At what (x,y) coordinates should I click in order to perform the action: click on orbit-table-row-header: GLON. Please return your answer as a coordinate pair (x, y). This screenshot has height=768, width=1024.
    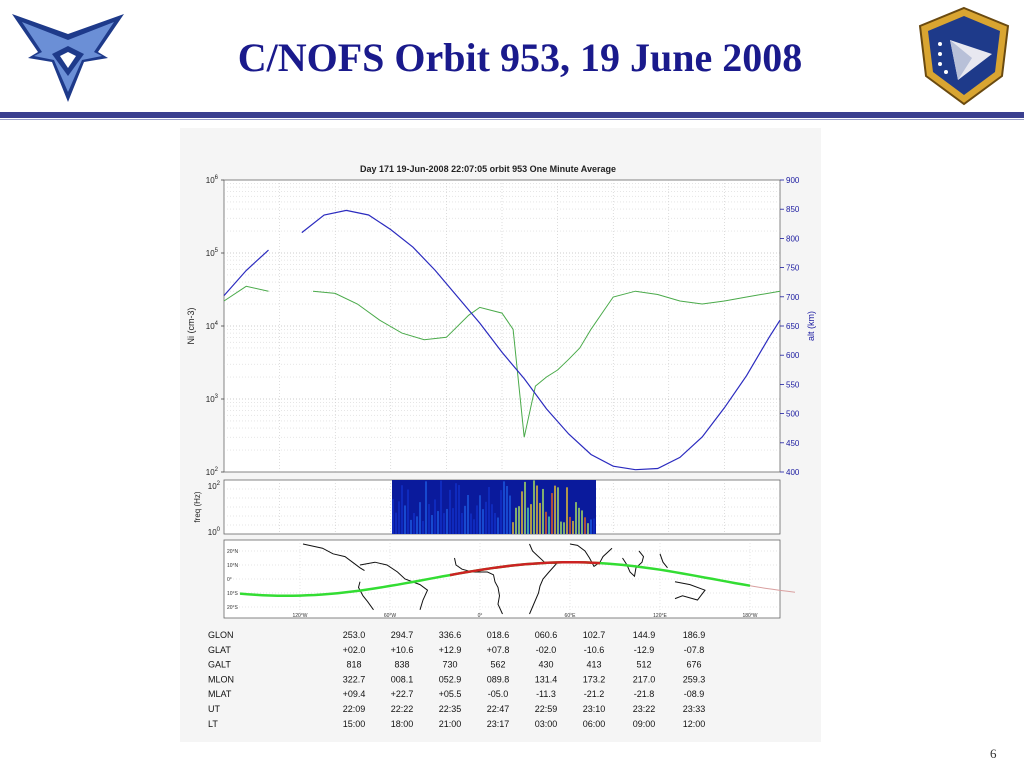
    Looking at the image, I should click on (221, 635).